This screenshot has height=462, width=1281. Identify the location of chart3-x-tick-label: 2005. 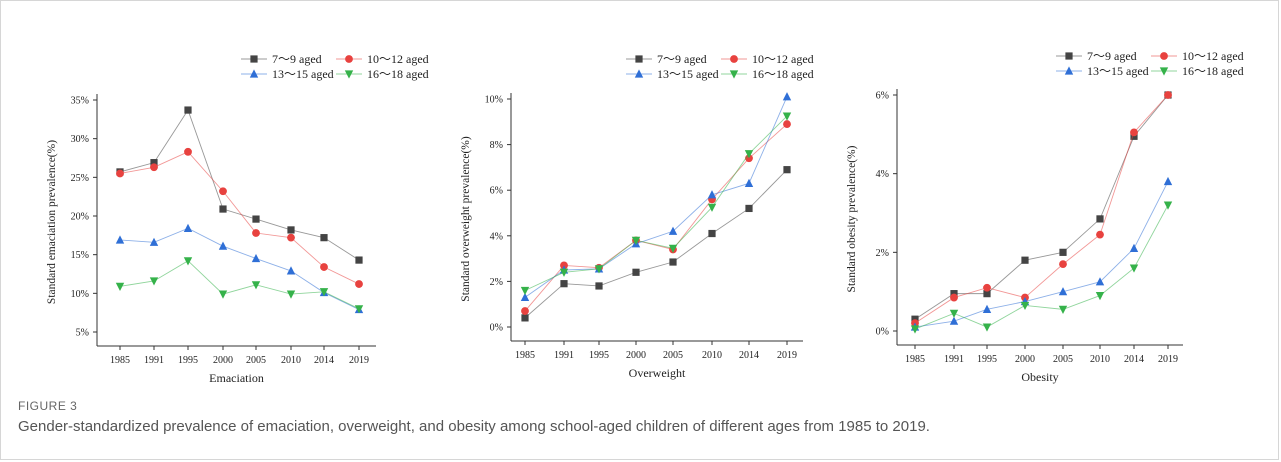
(1063, 359).